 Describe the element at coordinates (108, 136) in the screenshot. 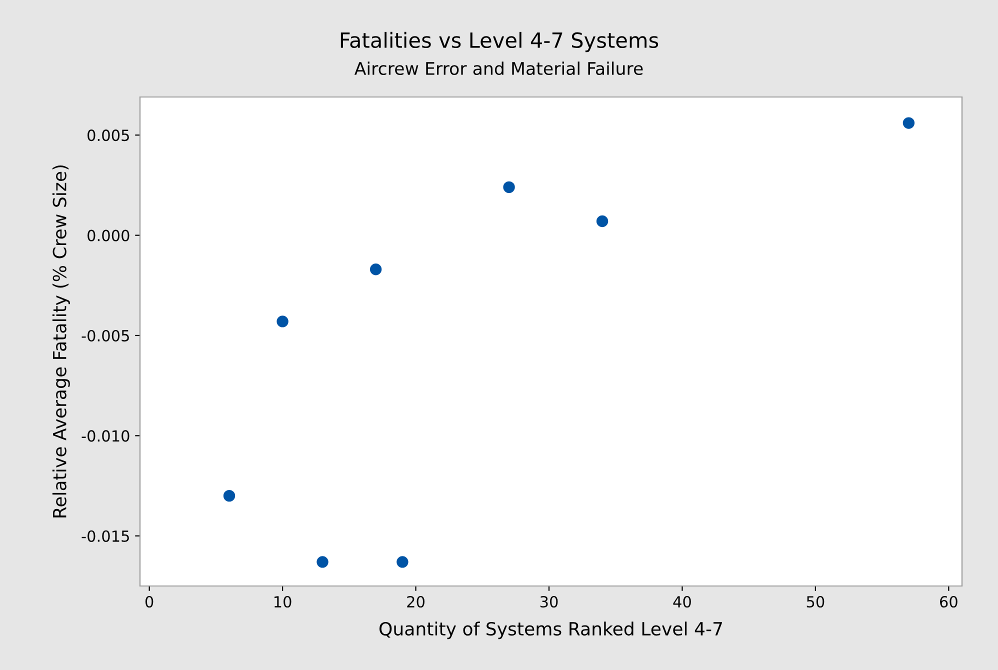

I see `y-tick-label: 0.005` at that location.